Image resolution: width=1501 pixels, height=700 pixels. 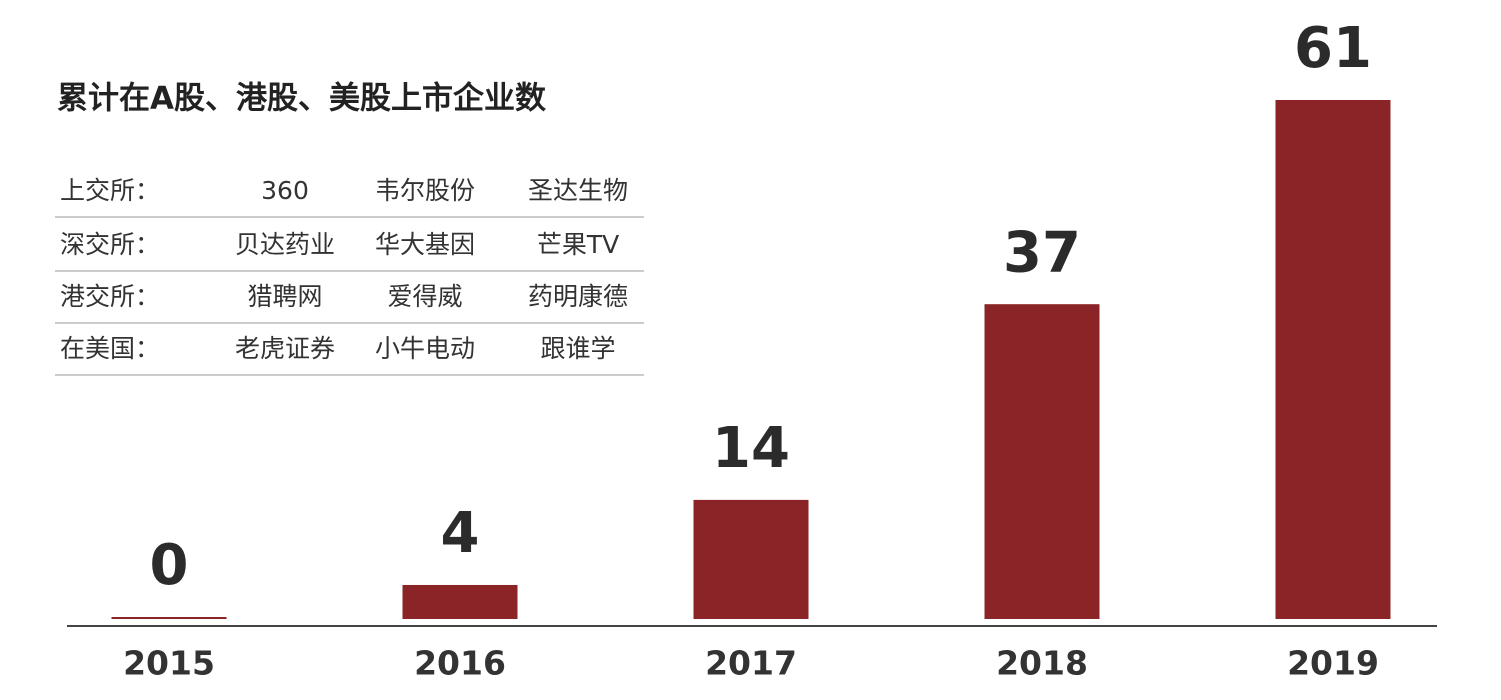 I want to click on table-cell: 深交所：, so click(x=110, y=244).